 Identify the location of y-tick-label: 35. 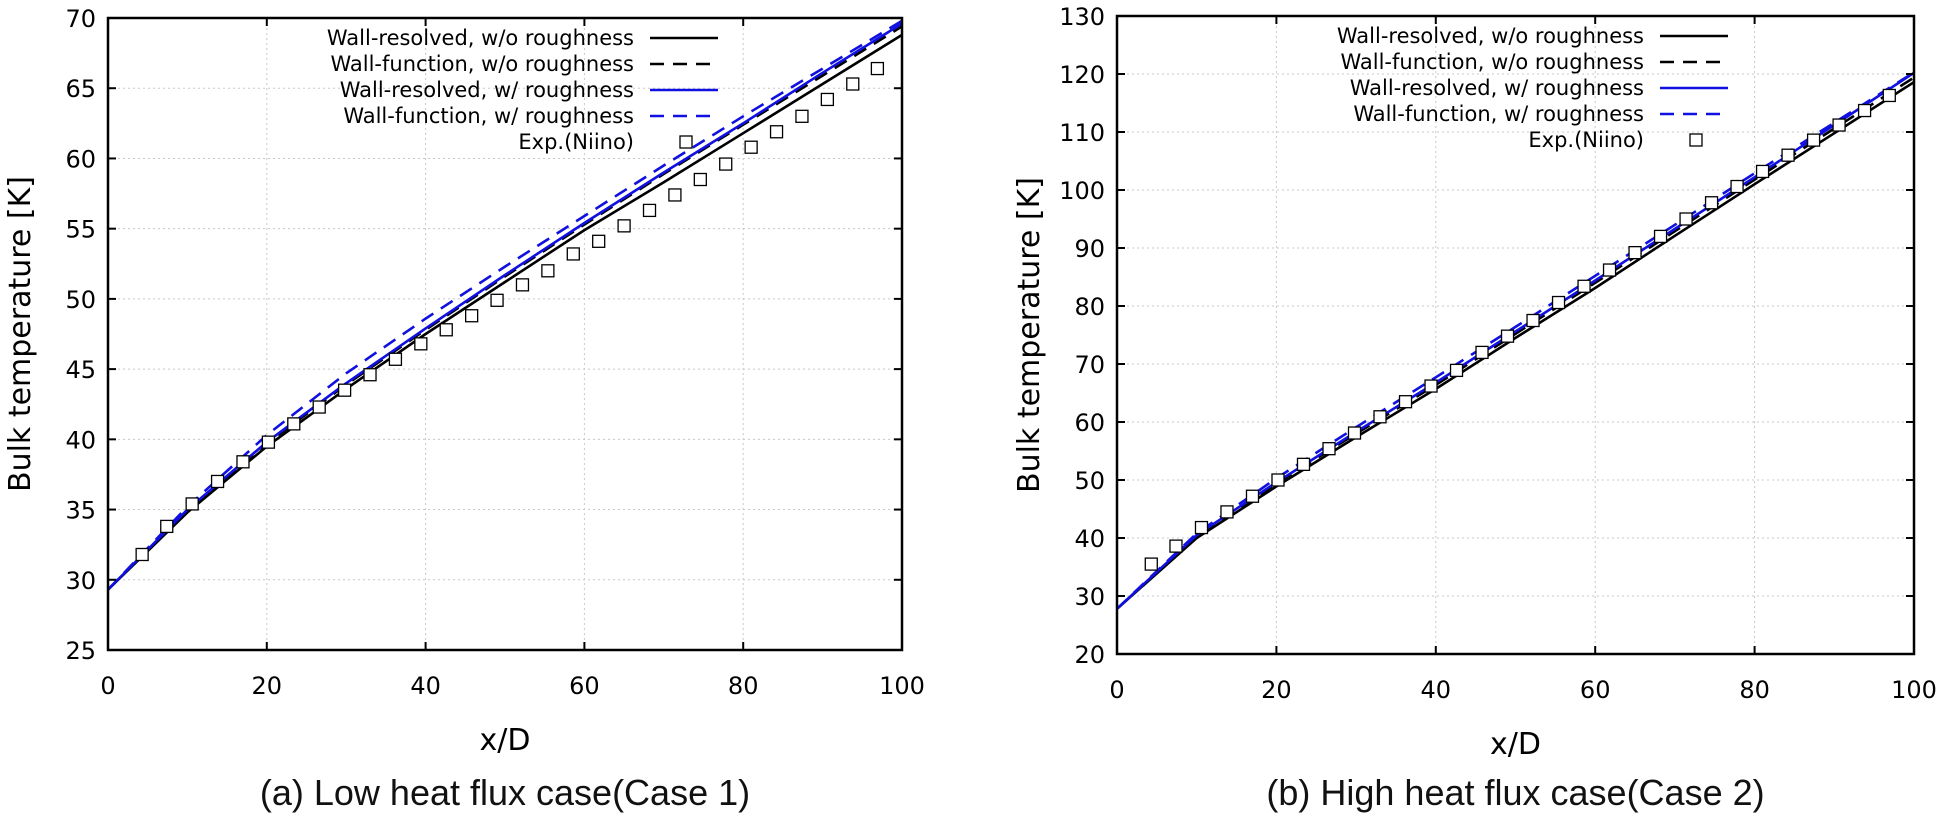
(80, 511).